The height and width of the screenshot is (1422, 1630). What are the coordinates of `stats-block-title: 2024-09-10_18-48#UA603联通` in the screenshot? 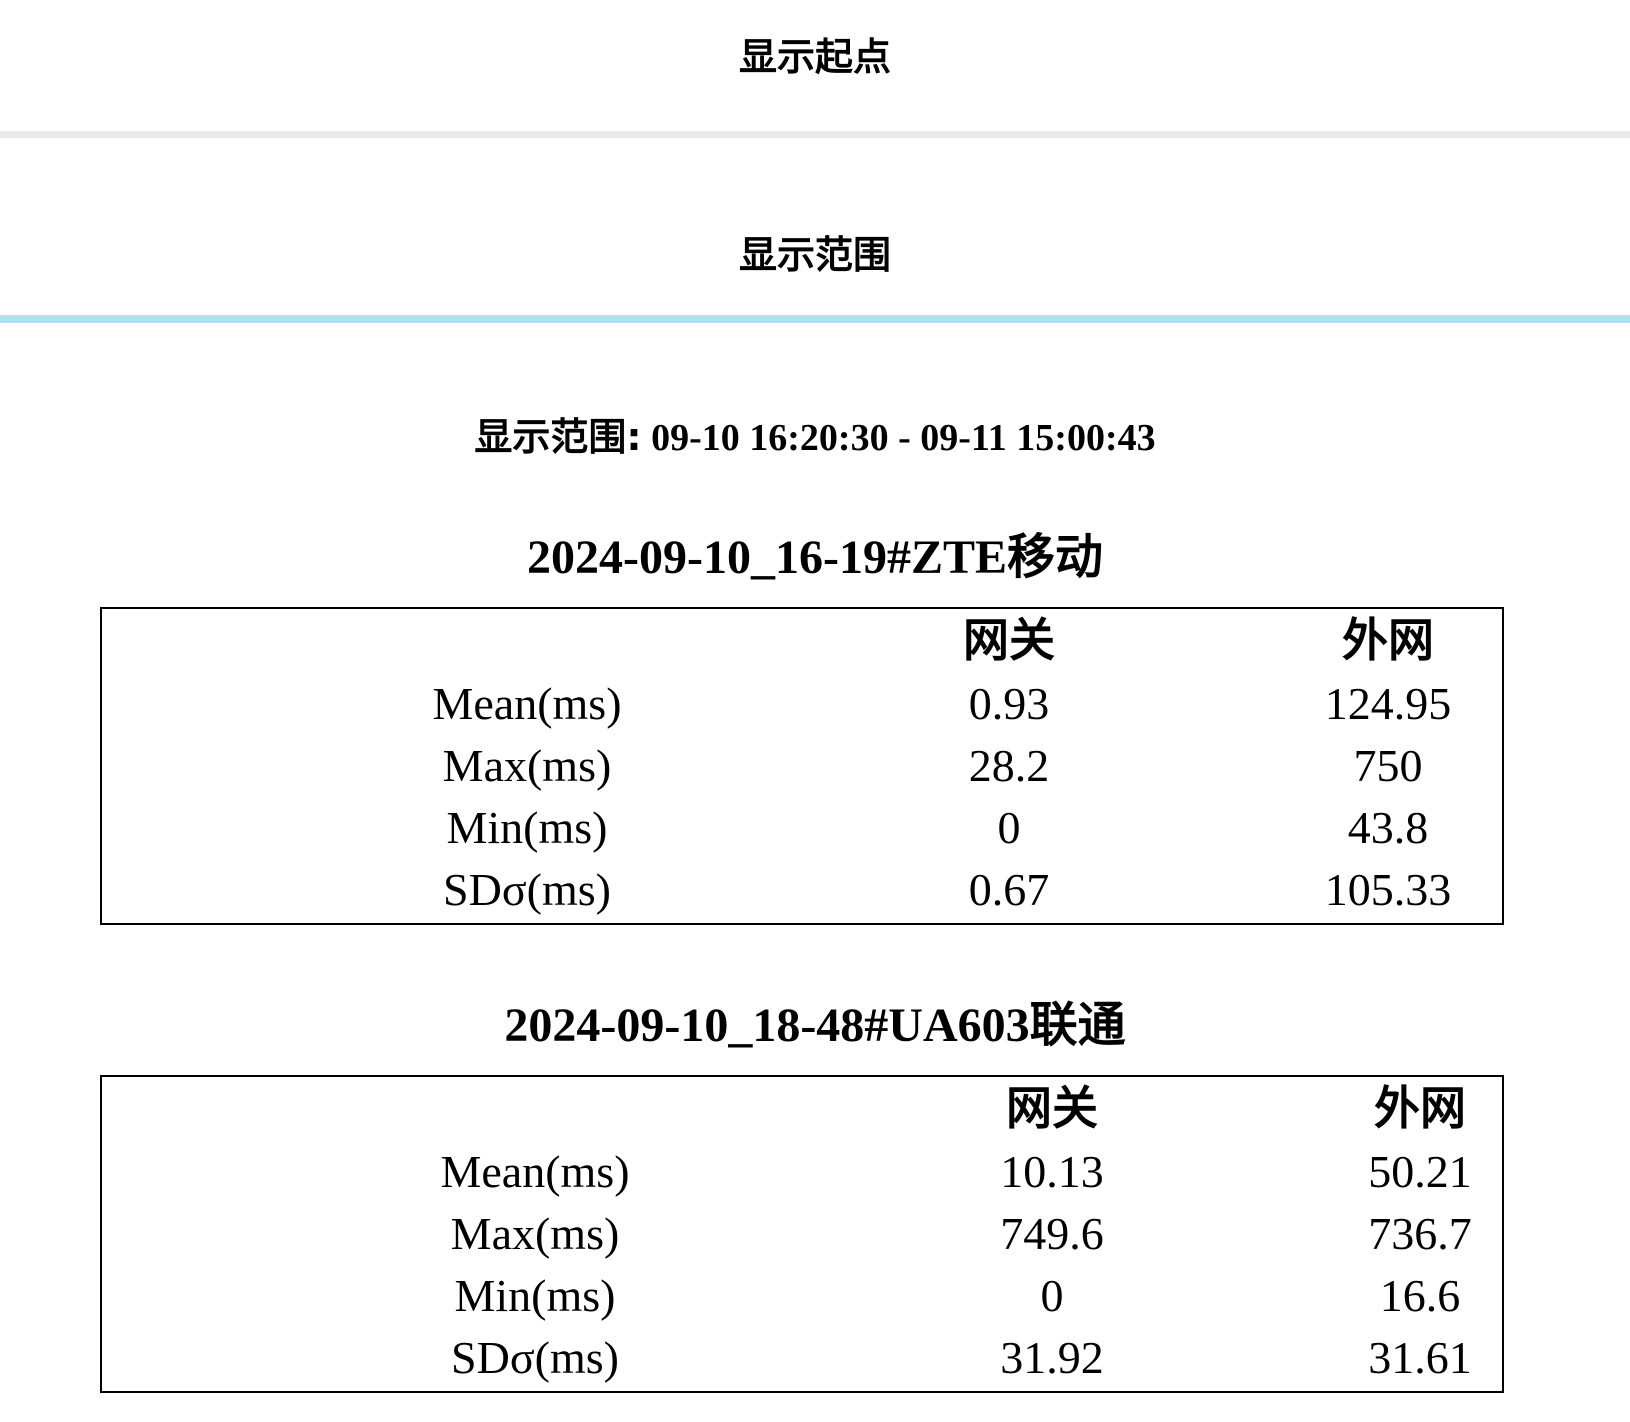 It's located at (815, 1025).